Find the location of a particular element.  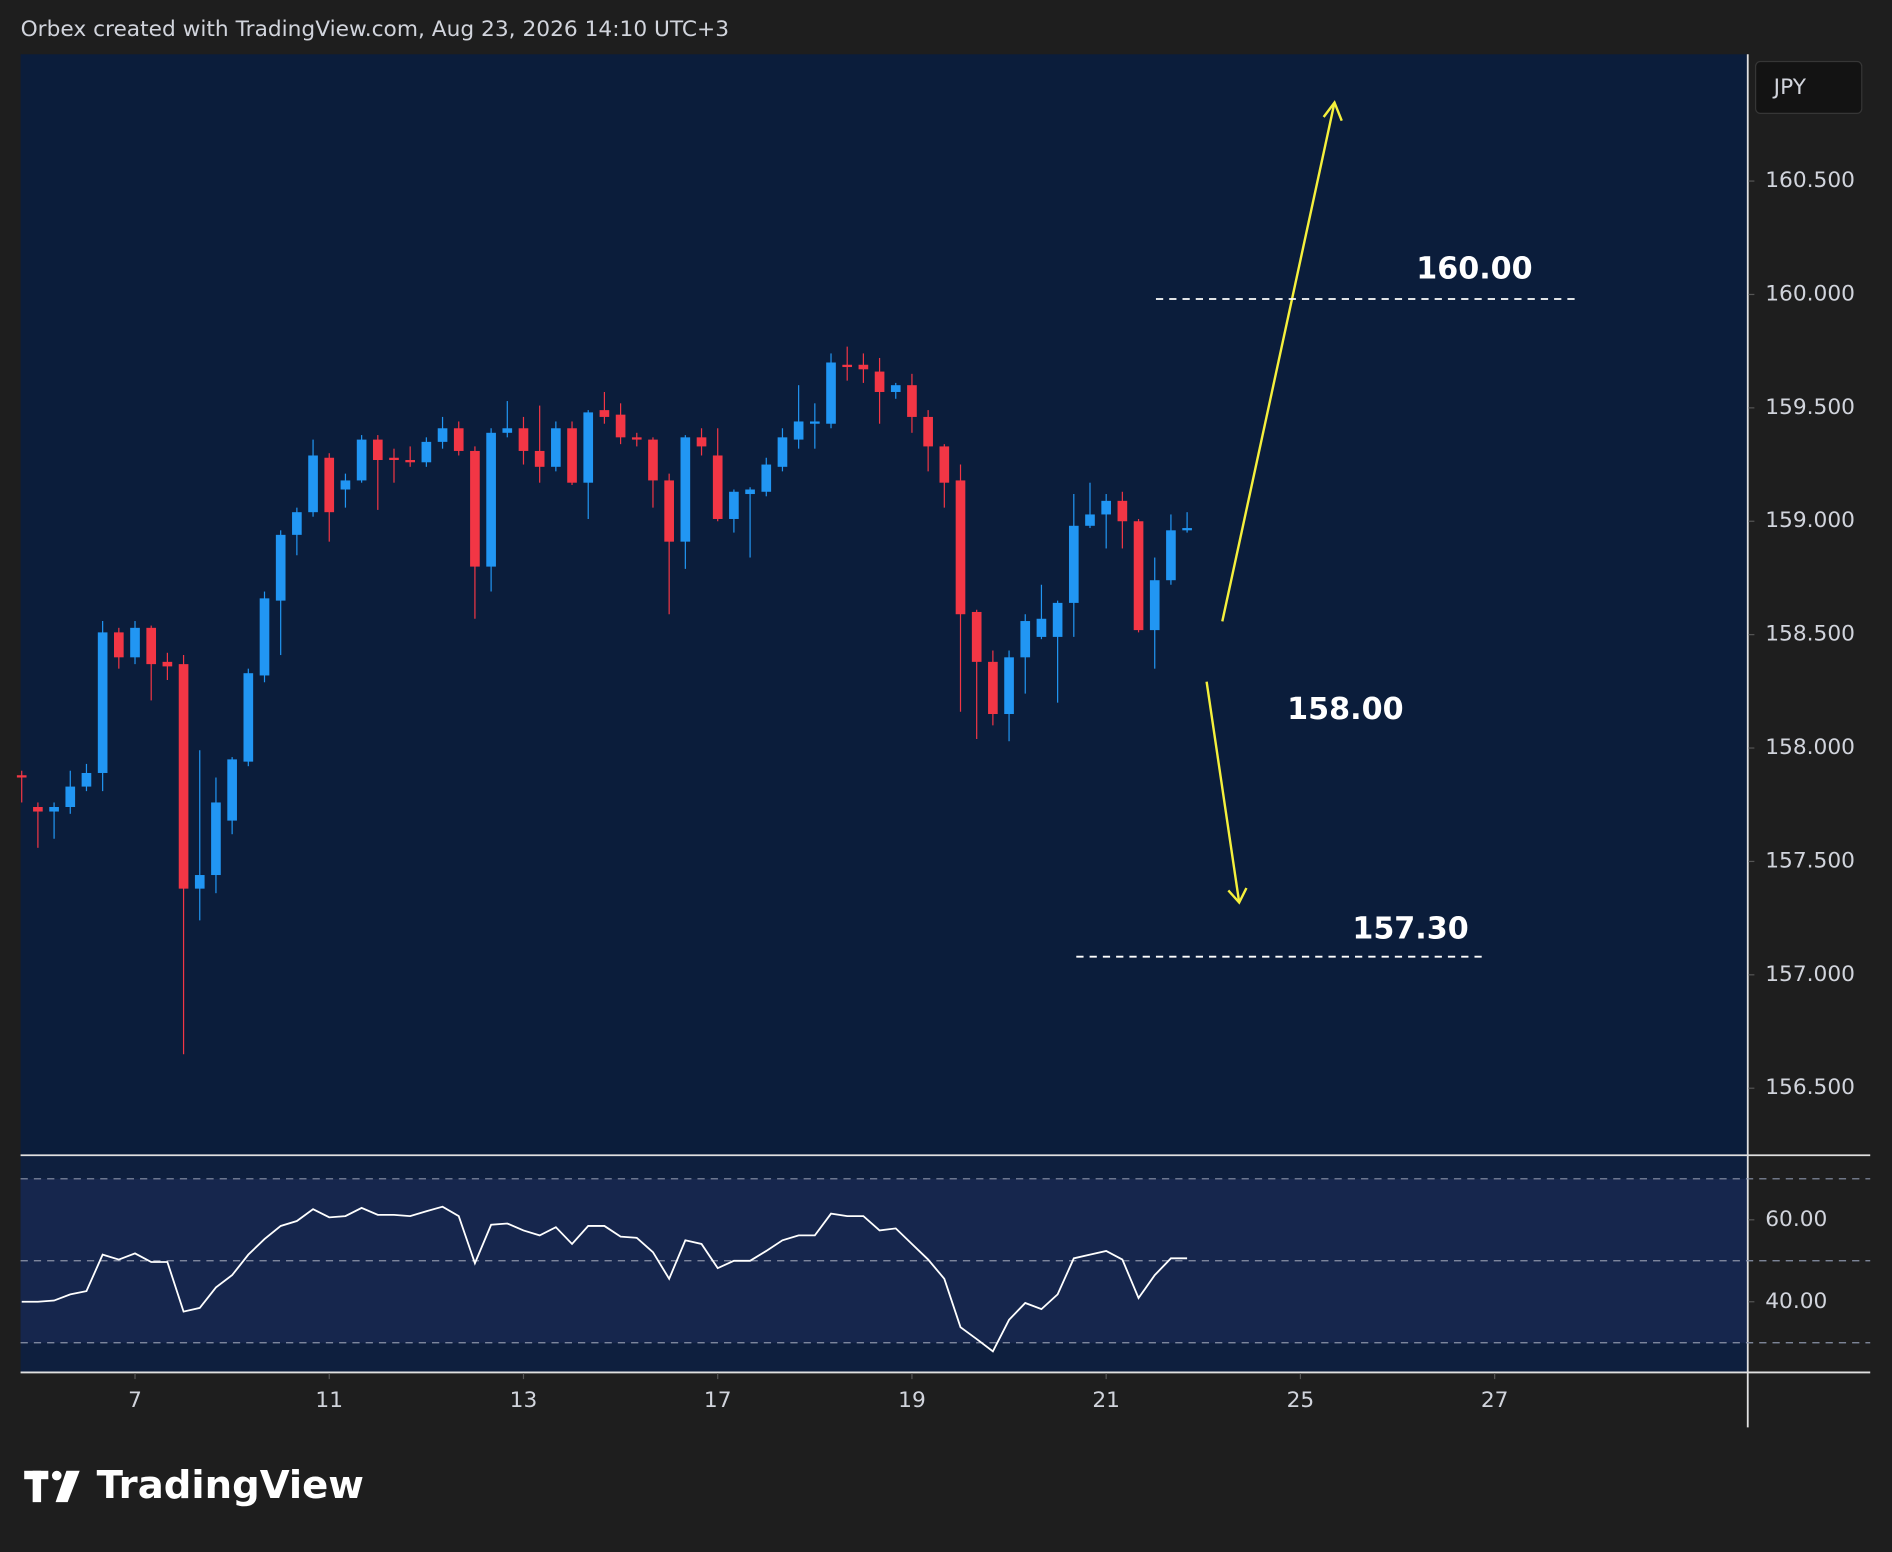

y-tick-label: 60.00 is located at coordinates (1796, 1219).